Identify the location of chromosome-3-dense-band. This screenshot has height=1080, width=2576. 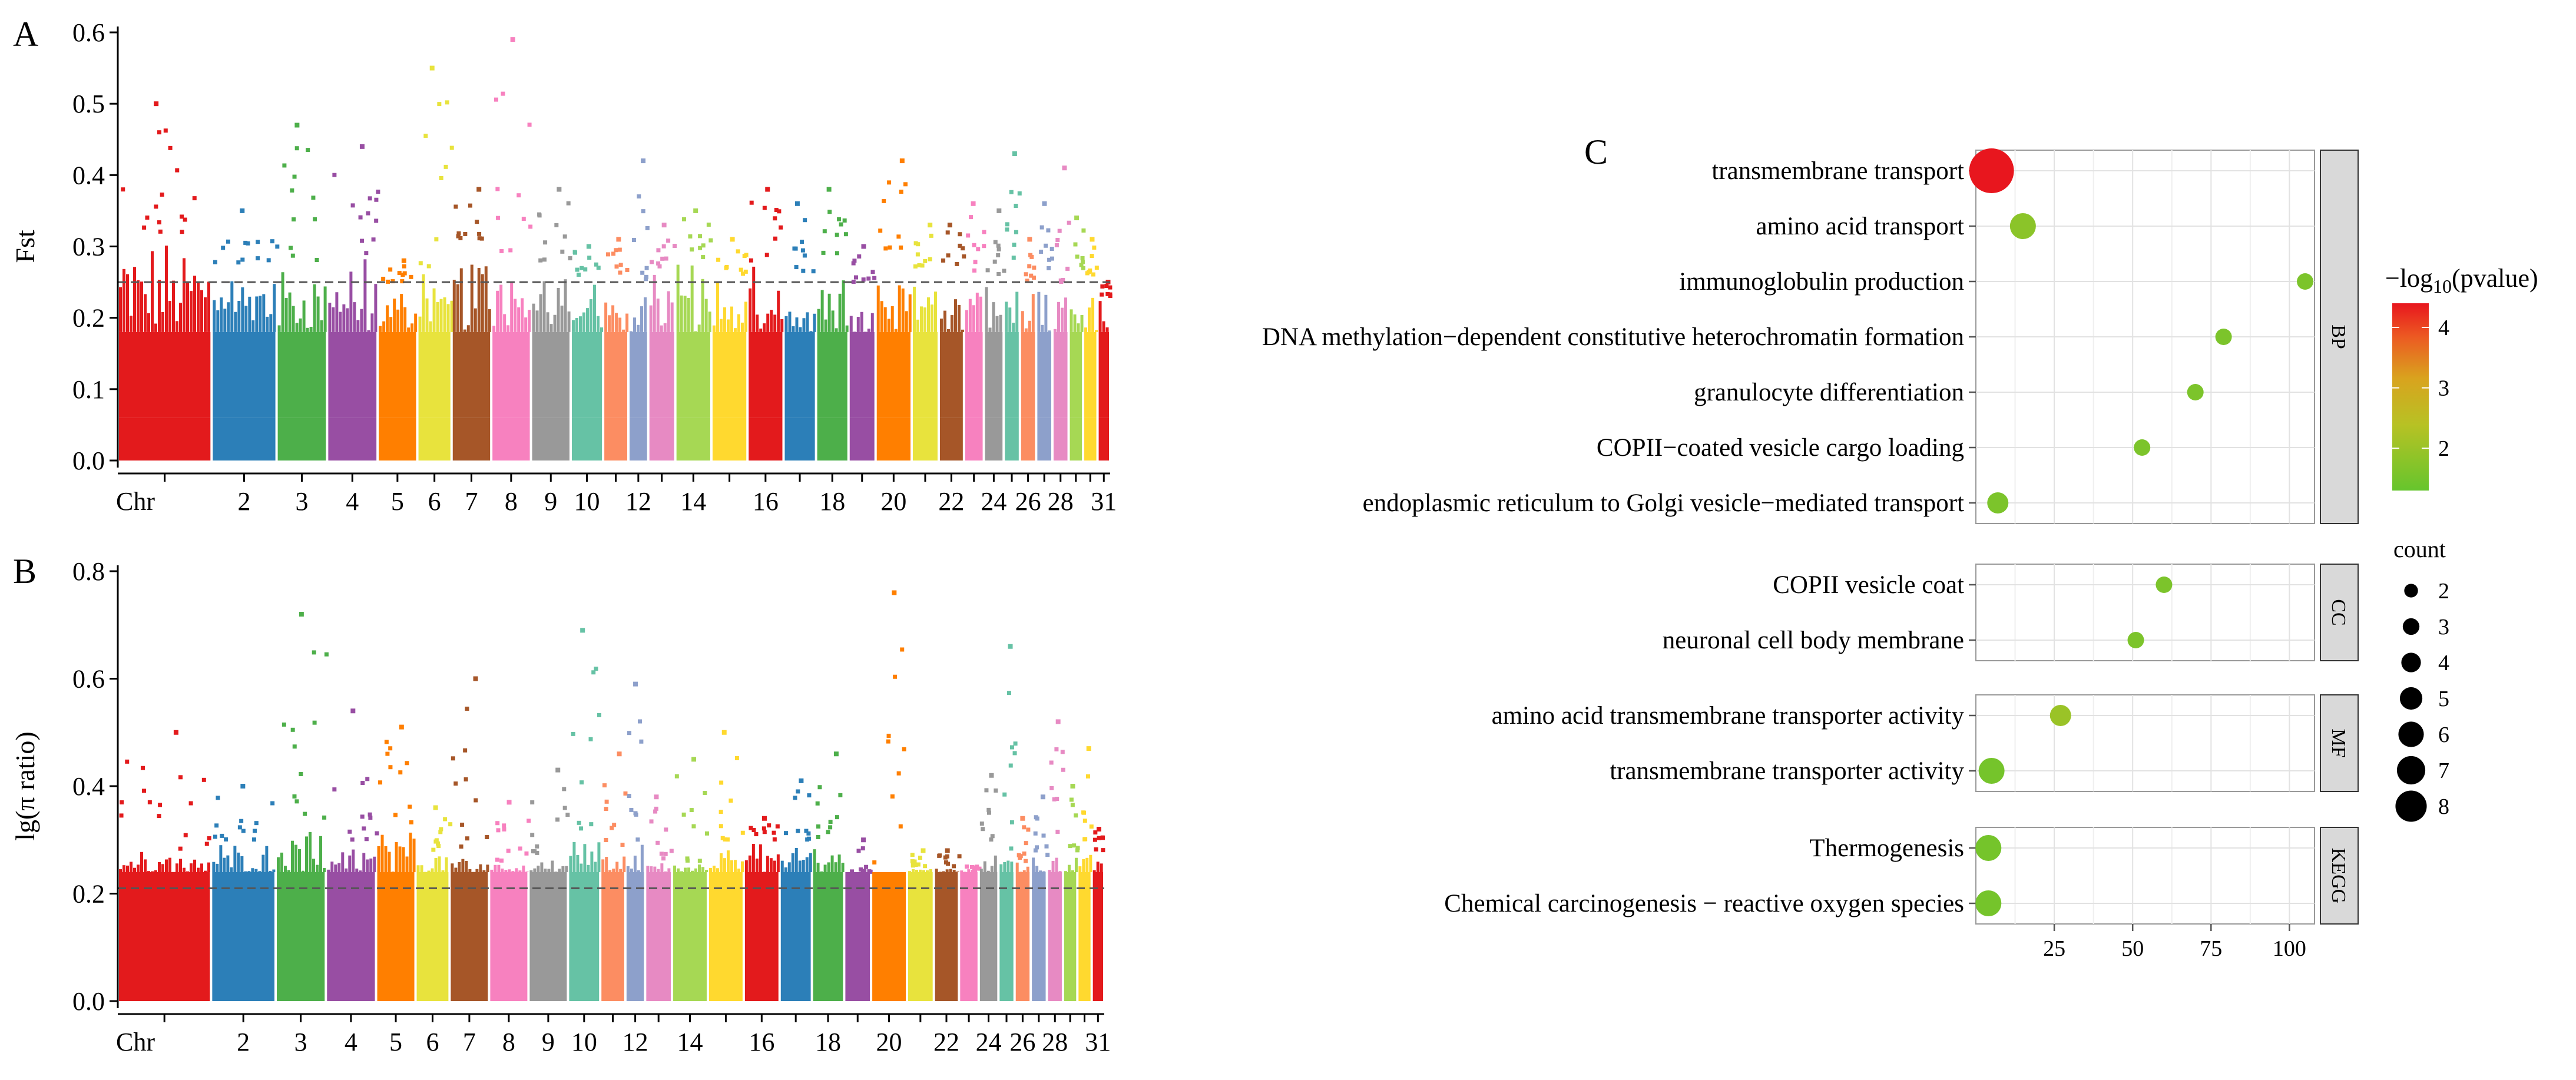
(301, 979).